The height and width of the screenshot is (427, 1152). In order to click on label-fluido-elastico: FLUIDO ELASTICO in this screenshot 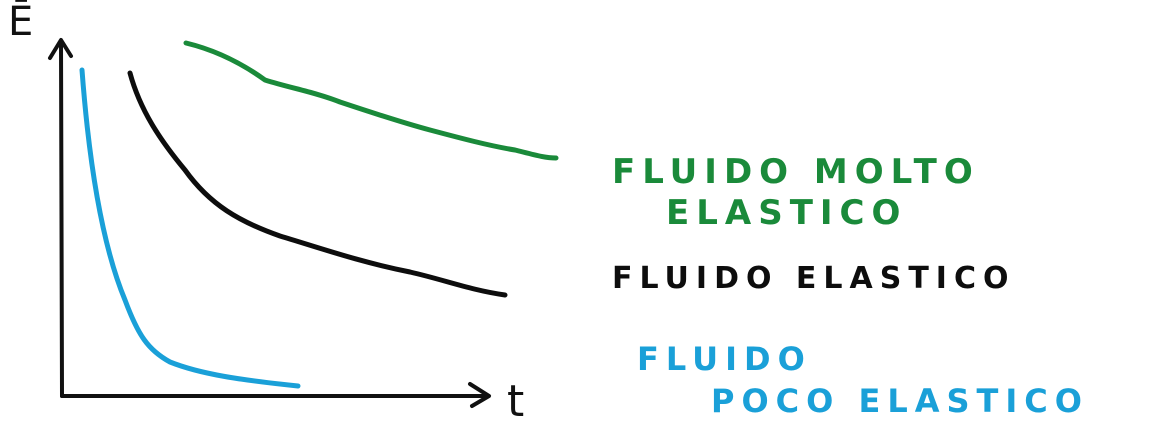, I will do `click(814, 278)`.